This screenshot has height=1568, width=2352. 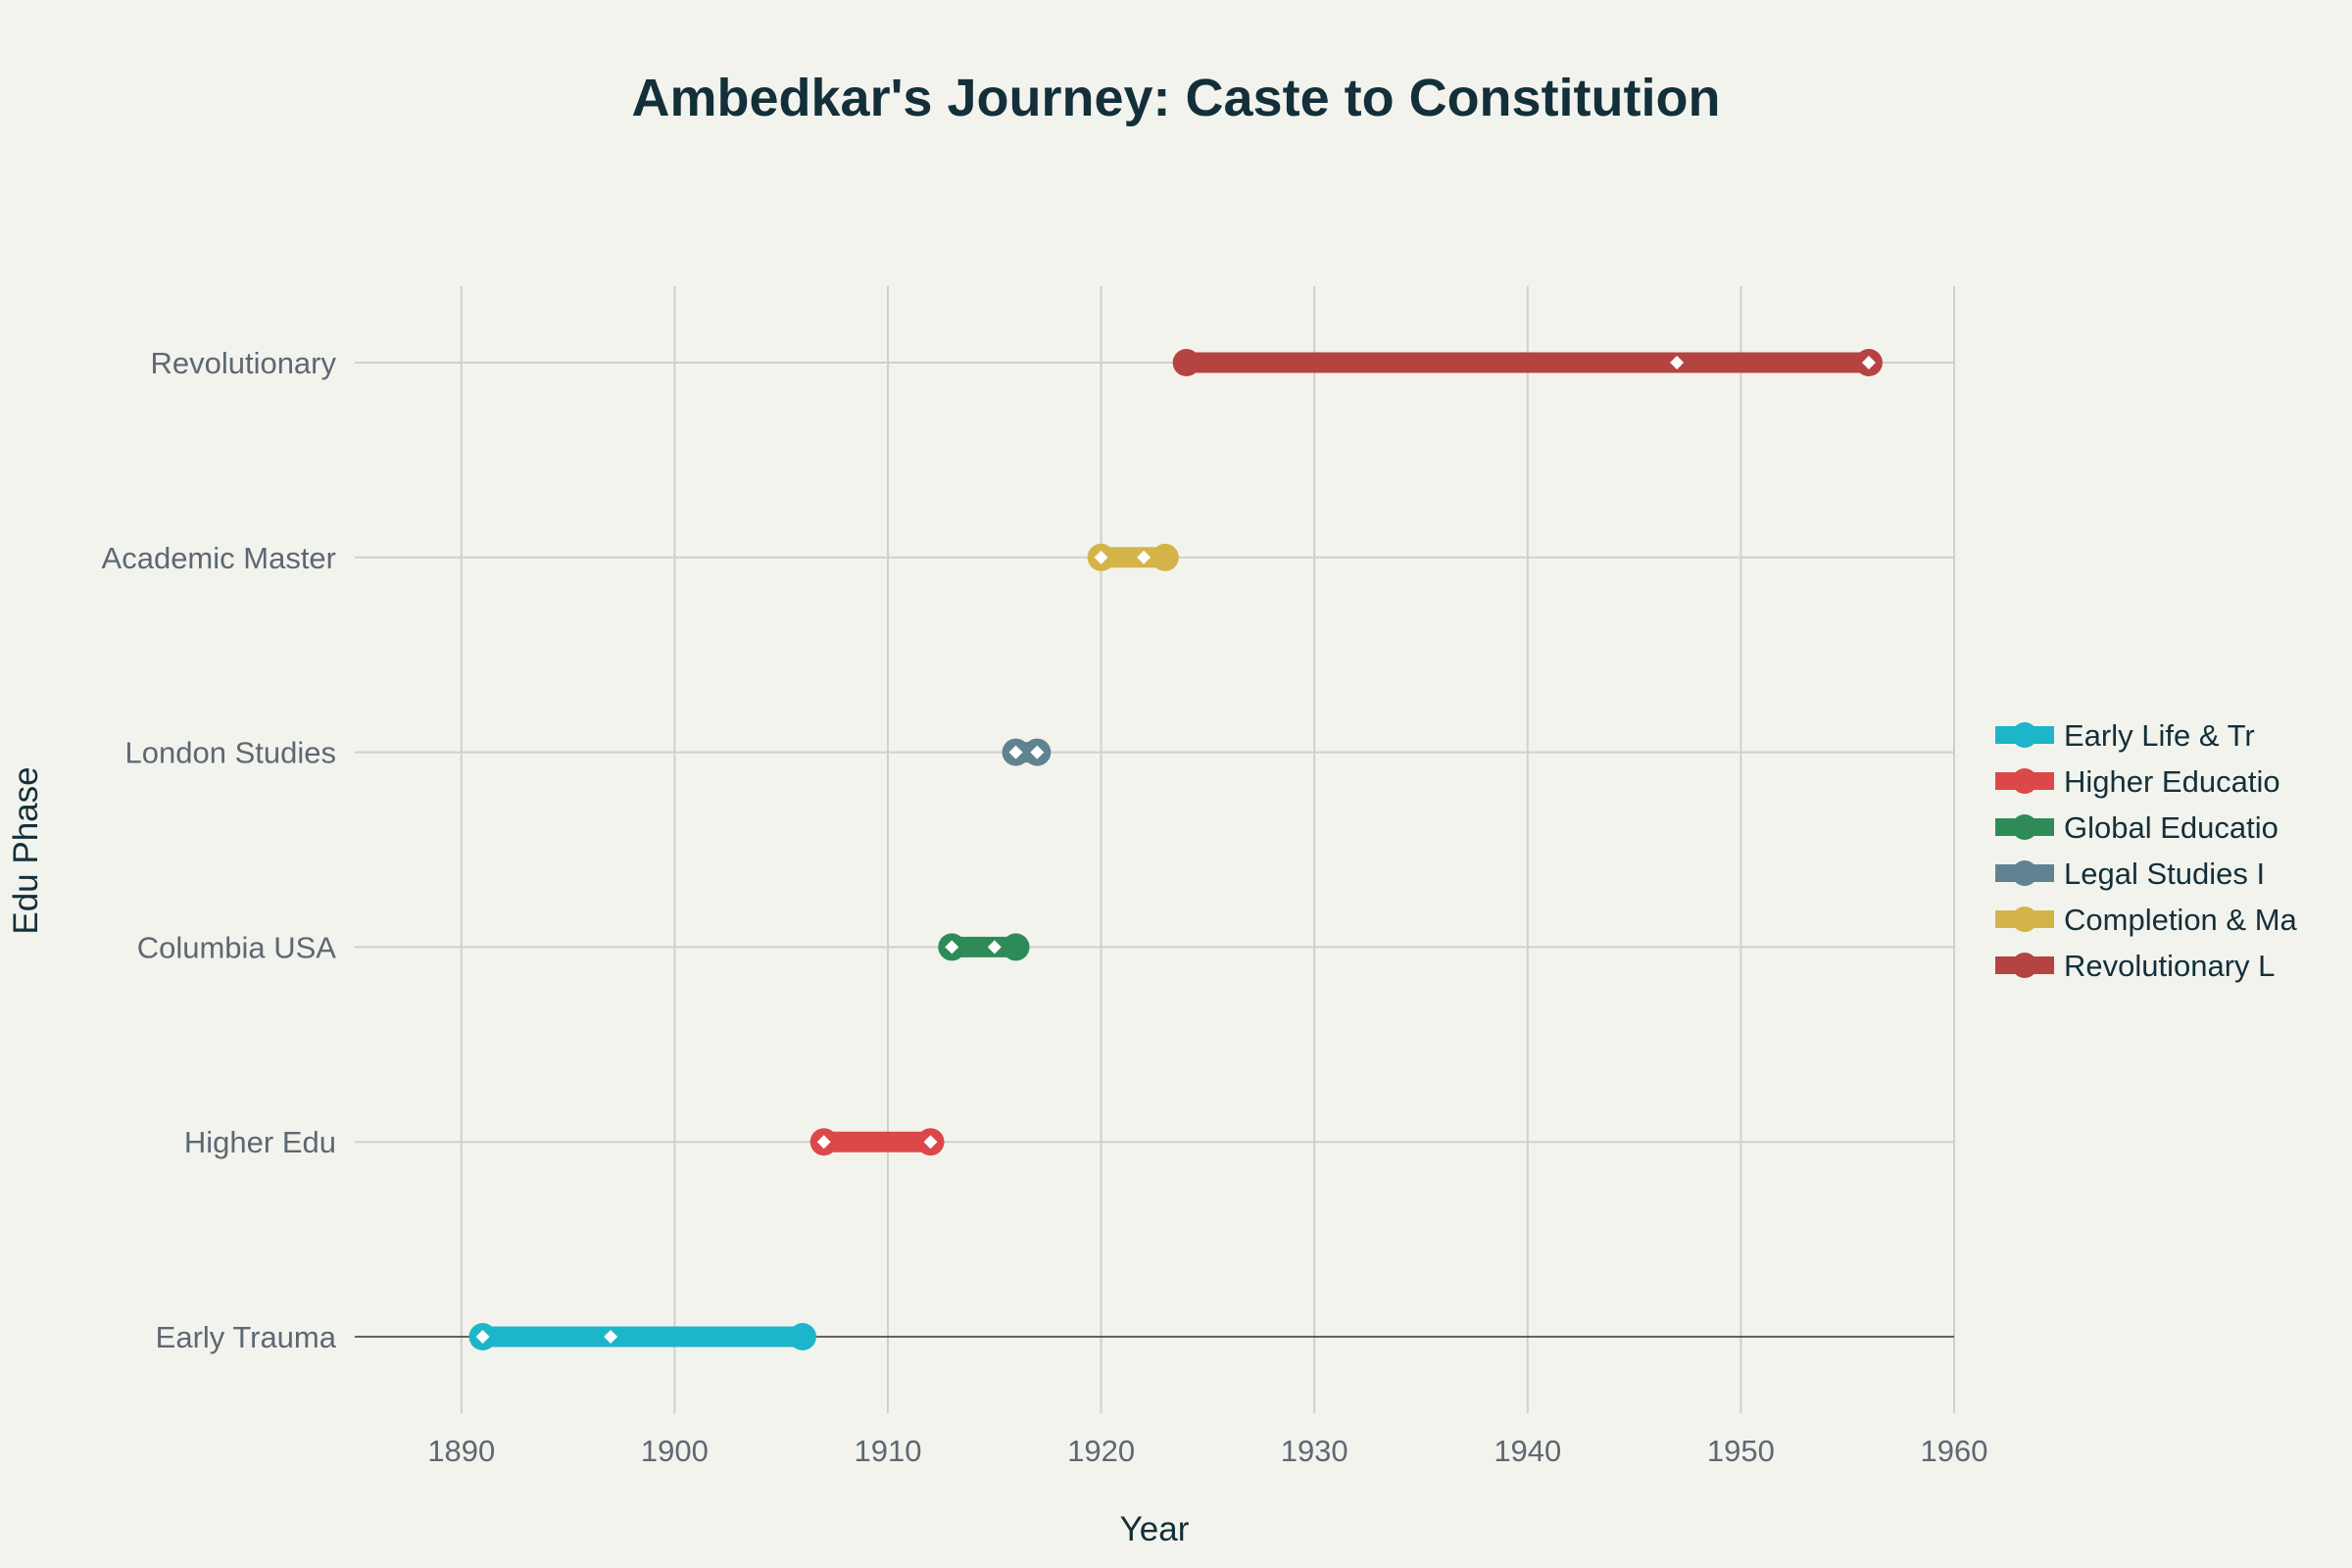 What do you see at coordinates (246, 1337) in the screenshot?
I see `y-tick-label: Early Trauma` at bounding box center [246, 1337].